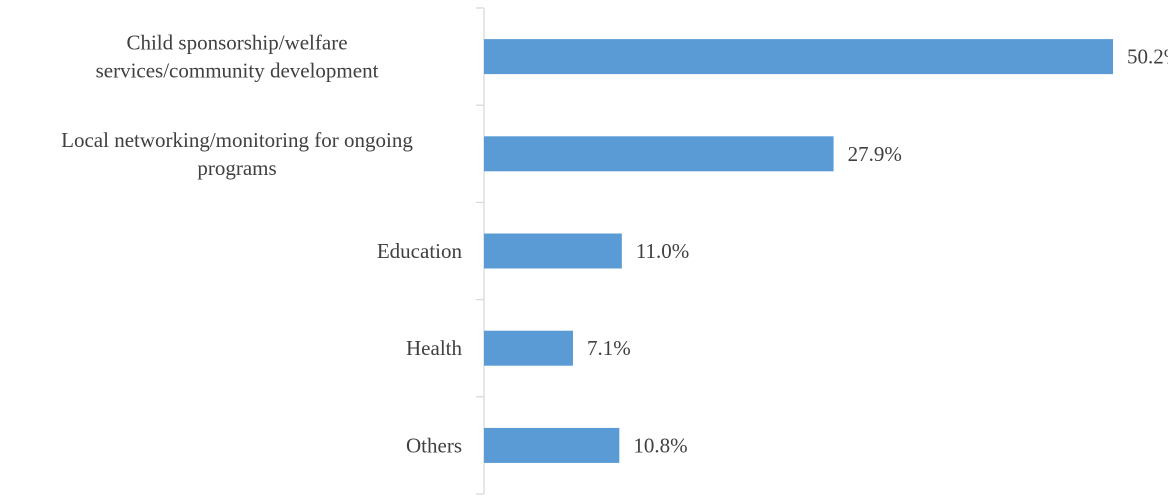  I want to click on category-label: Health, so click(434, 348).